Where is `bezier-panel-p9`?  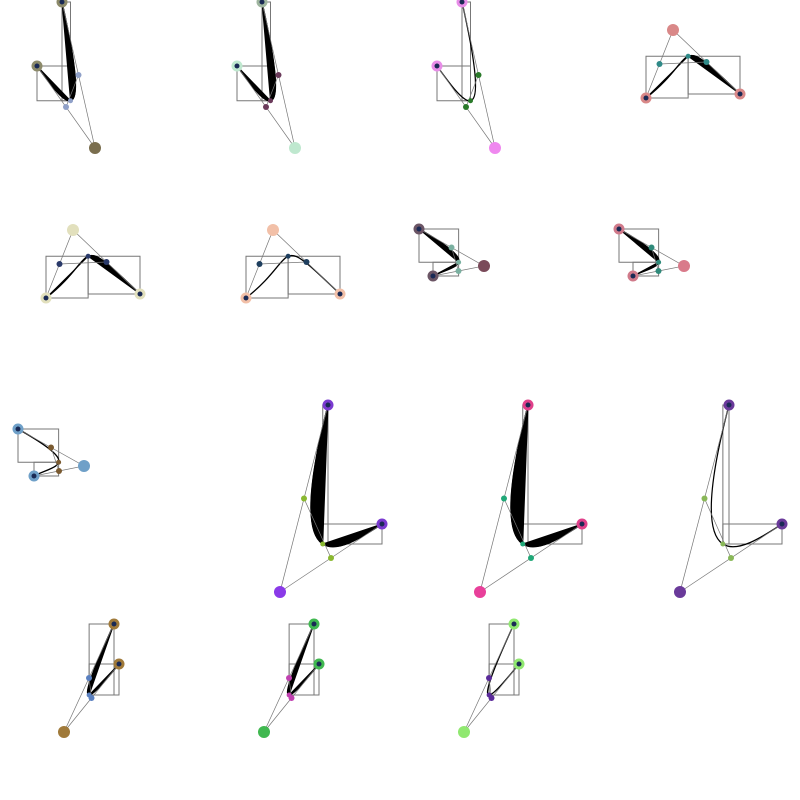
bezier-panel-p9 is located at coordinates (51, 452).